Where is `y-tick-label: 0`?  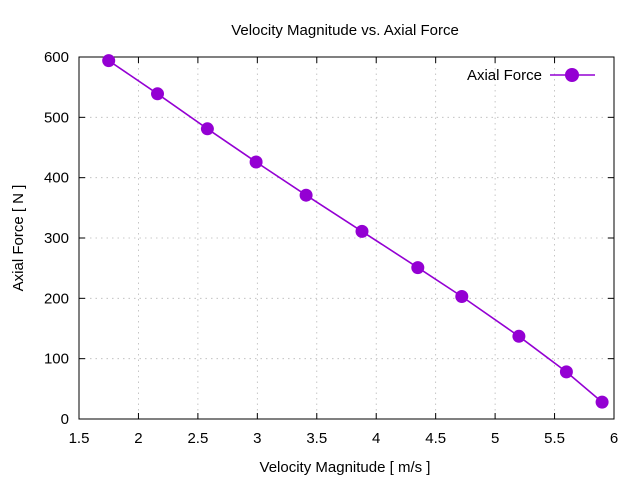
y-tick-label: 0 is located at coordinates (65, 419).